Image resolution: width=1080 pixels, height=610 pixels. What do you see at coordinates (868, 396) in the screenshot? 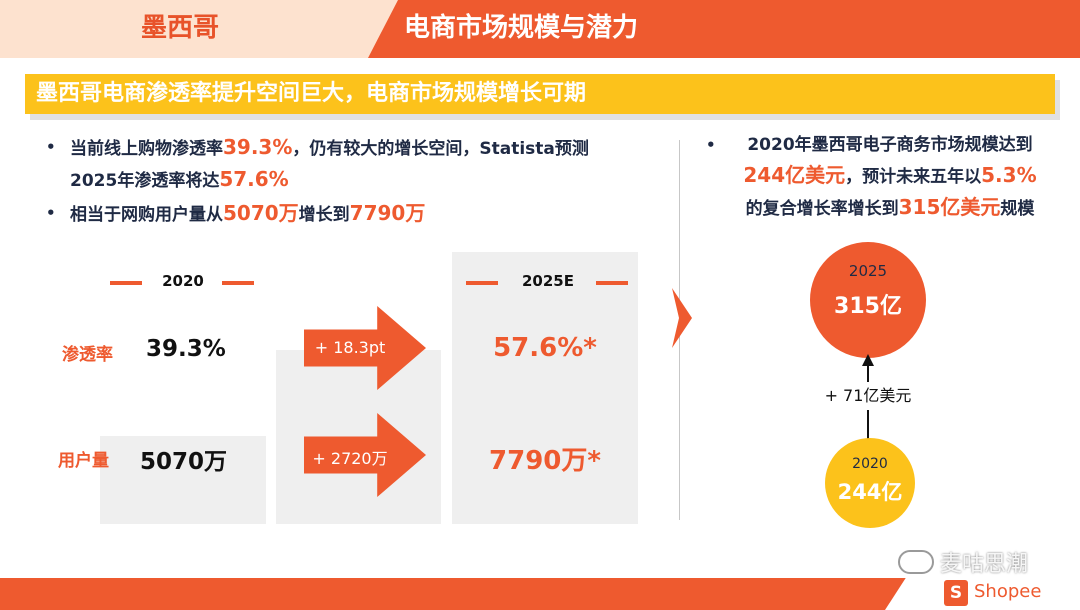
I see `growth-label: + 71亿美元` at bounding box center [868, 396].